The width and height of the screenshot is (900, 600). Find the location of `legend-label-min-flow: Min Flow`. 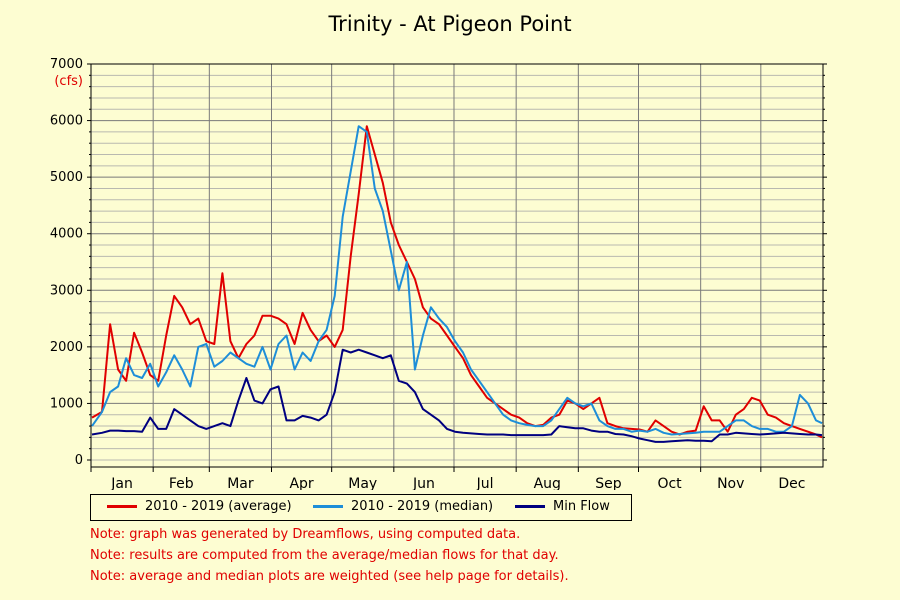

legend-label-min-flow: Min Flow is located at coordinates (581, 506).